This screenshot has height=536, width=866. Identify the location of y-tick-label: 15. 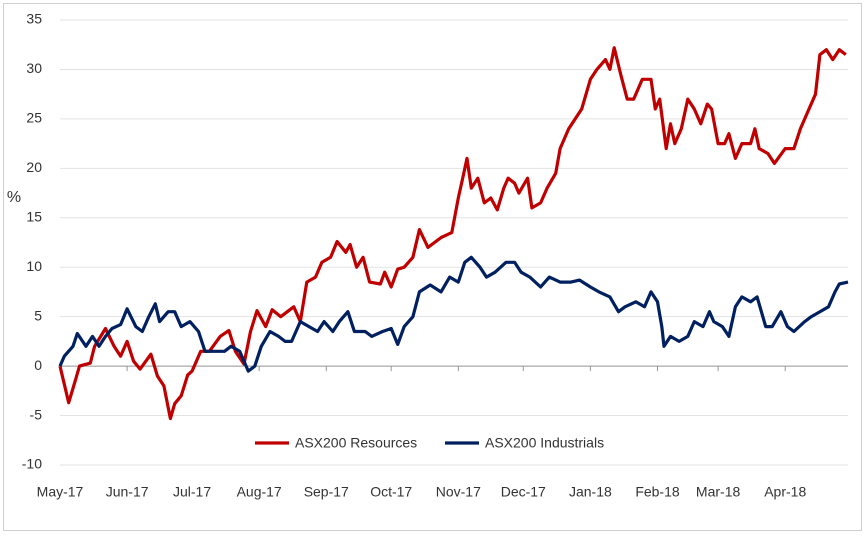
(34, 216).